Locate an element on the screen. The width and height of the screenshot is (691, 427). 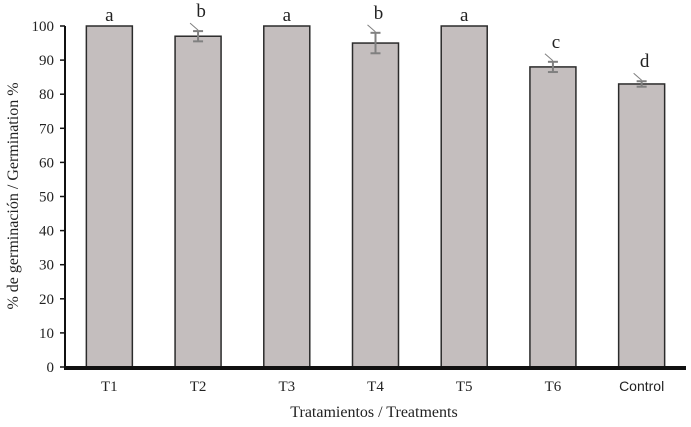
y-tick-label: 40 is located at coordinates (46, 232).